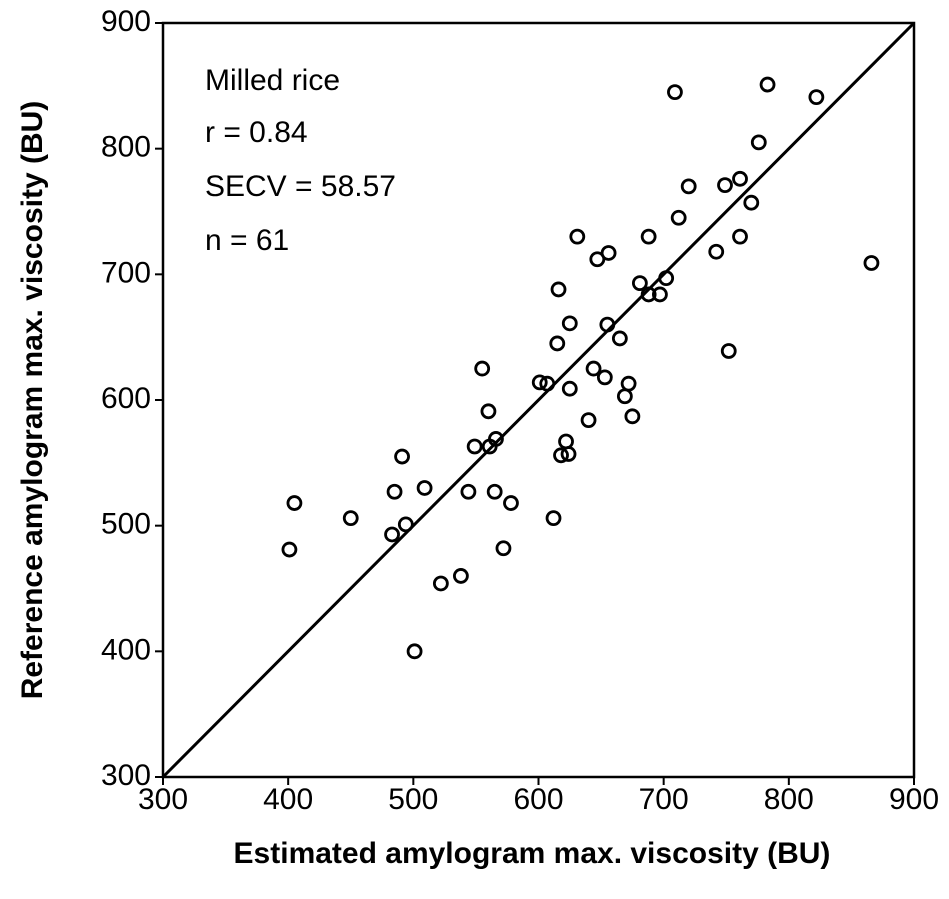 Image resolution: width=949 pixels, height=899 pixels. What do you see at coordinates (32, 400) in the screenshot?
I see `y-axis-title: Reference amylogram max. viscosity (BU)` at bounding box center [32, 400].